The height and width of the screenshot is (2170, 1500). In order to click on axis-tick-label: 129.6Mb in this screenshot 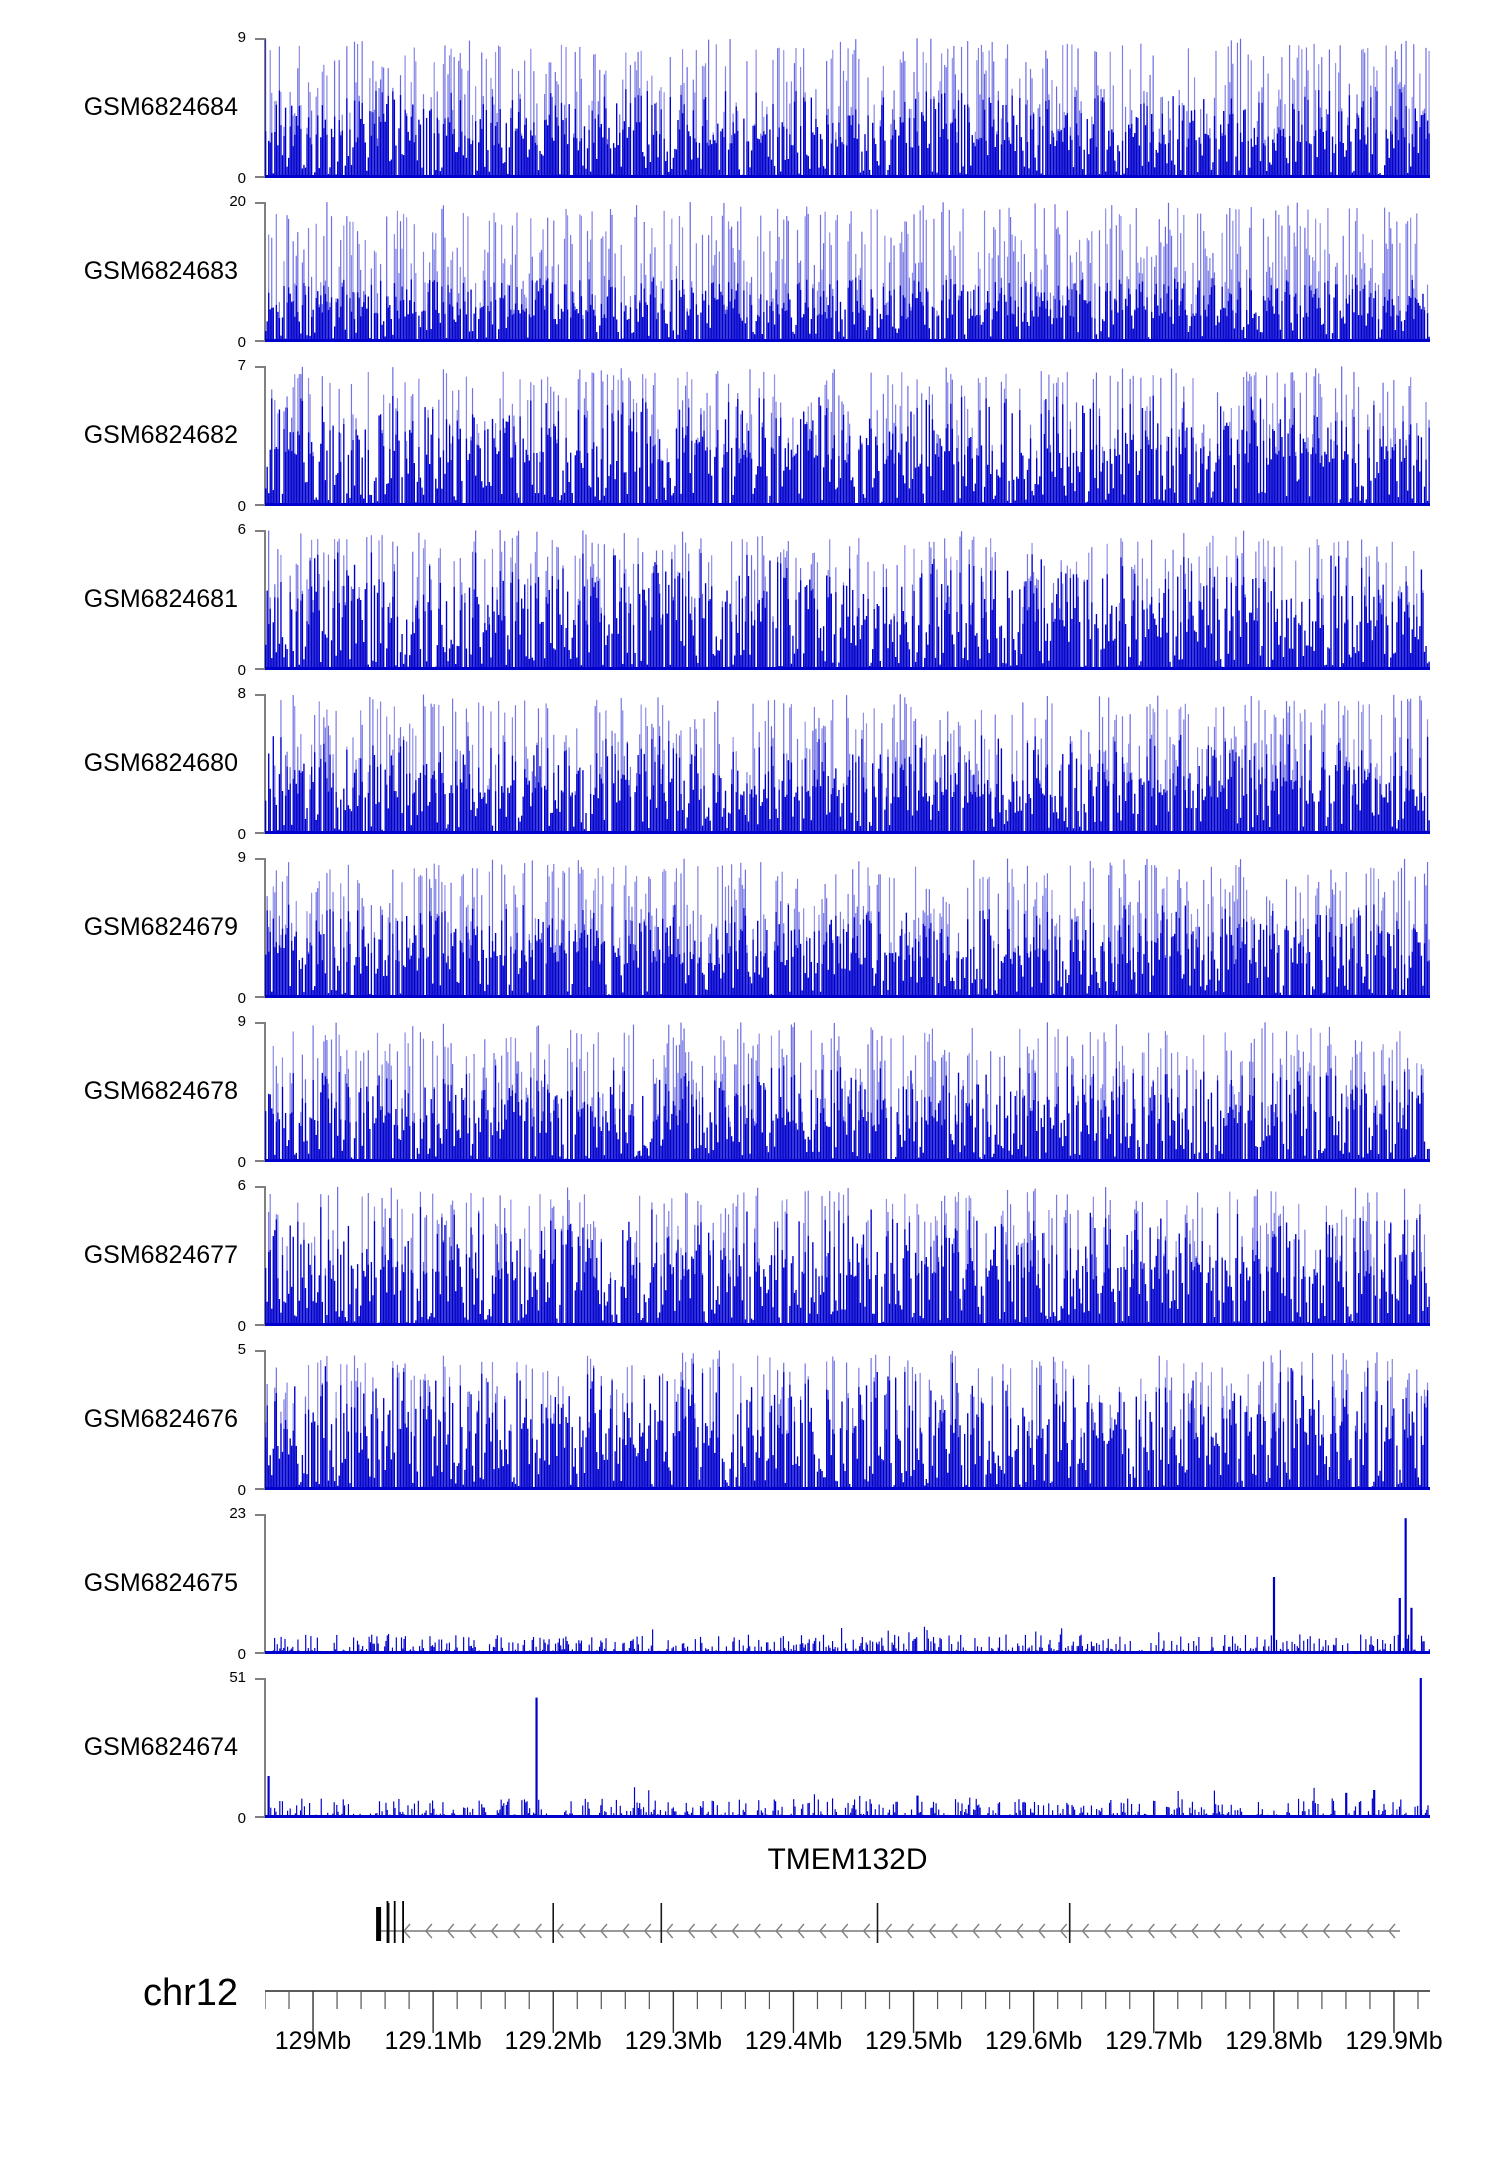, I will do `click(1034, 2041)`.